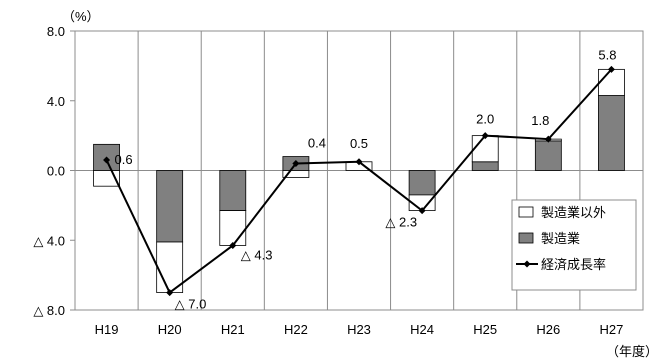  I want to click on y-tick-label: 4.0, so click(56, 101).